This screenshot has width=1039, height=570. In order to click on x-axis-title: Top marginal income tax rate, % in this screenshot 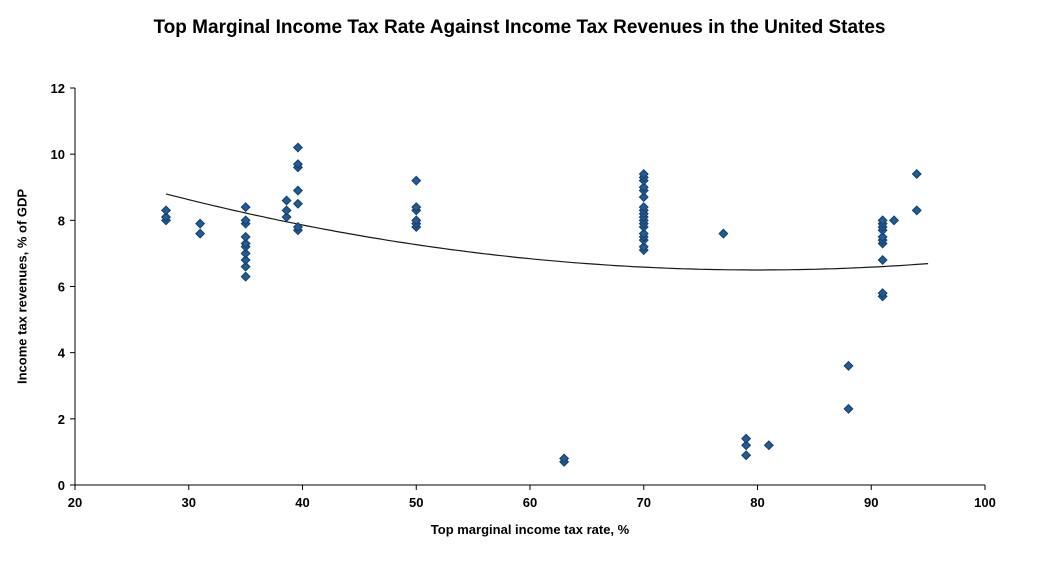, I will do `click(530, 529)`.